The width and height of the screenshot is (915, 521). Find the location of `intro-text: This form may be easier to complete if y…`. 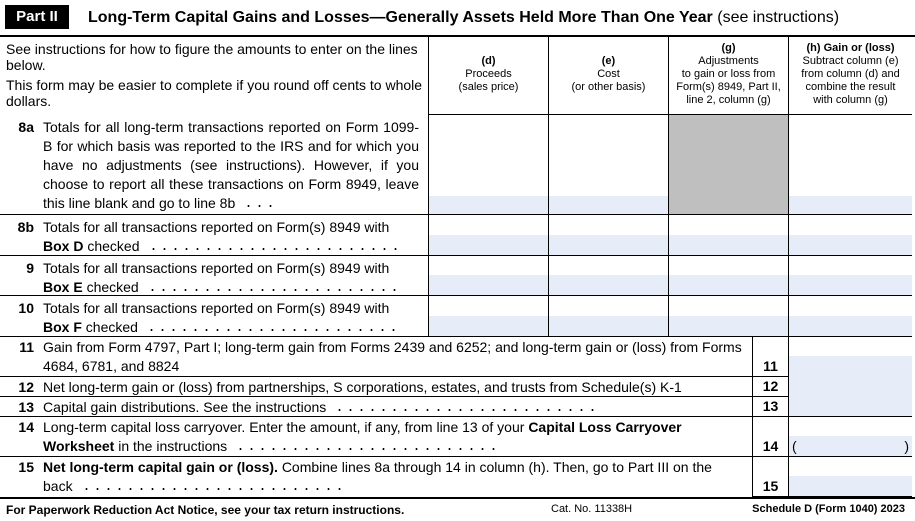

intro-text: This form may be easier to complete if y… is located at coordinates (214, 93).